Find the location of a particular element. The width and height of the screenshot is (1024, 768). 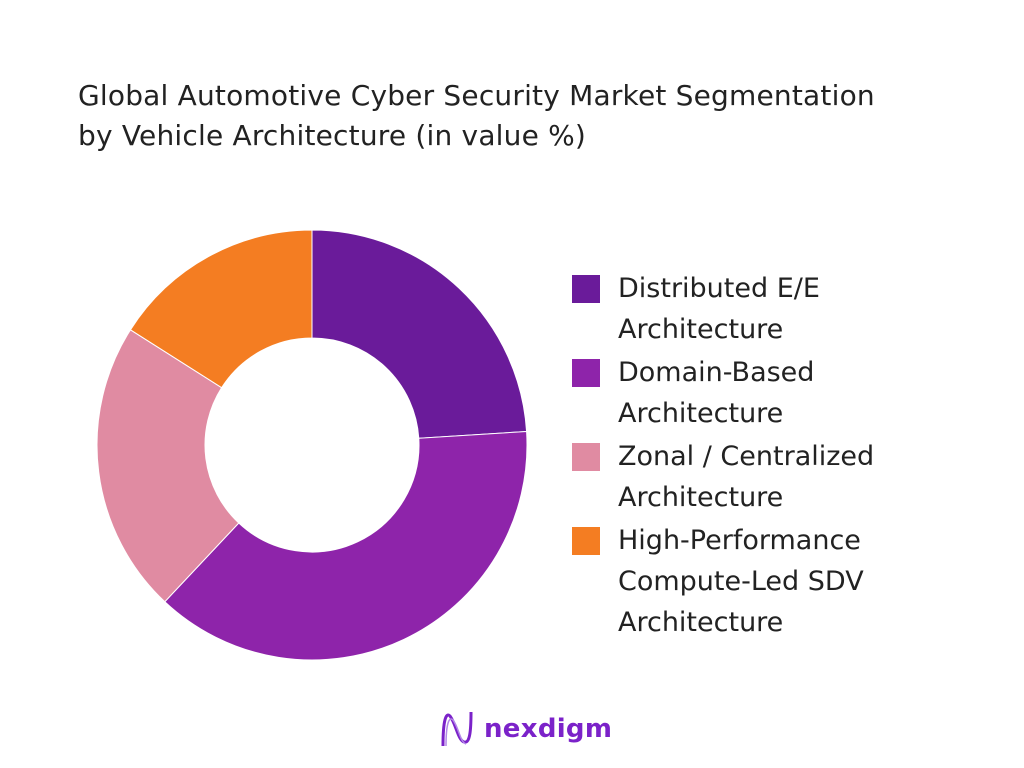

legend-item-distributed: Distributed E/E Architecture is located at coordinates (755, 309).